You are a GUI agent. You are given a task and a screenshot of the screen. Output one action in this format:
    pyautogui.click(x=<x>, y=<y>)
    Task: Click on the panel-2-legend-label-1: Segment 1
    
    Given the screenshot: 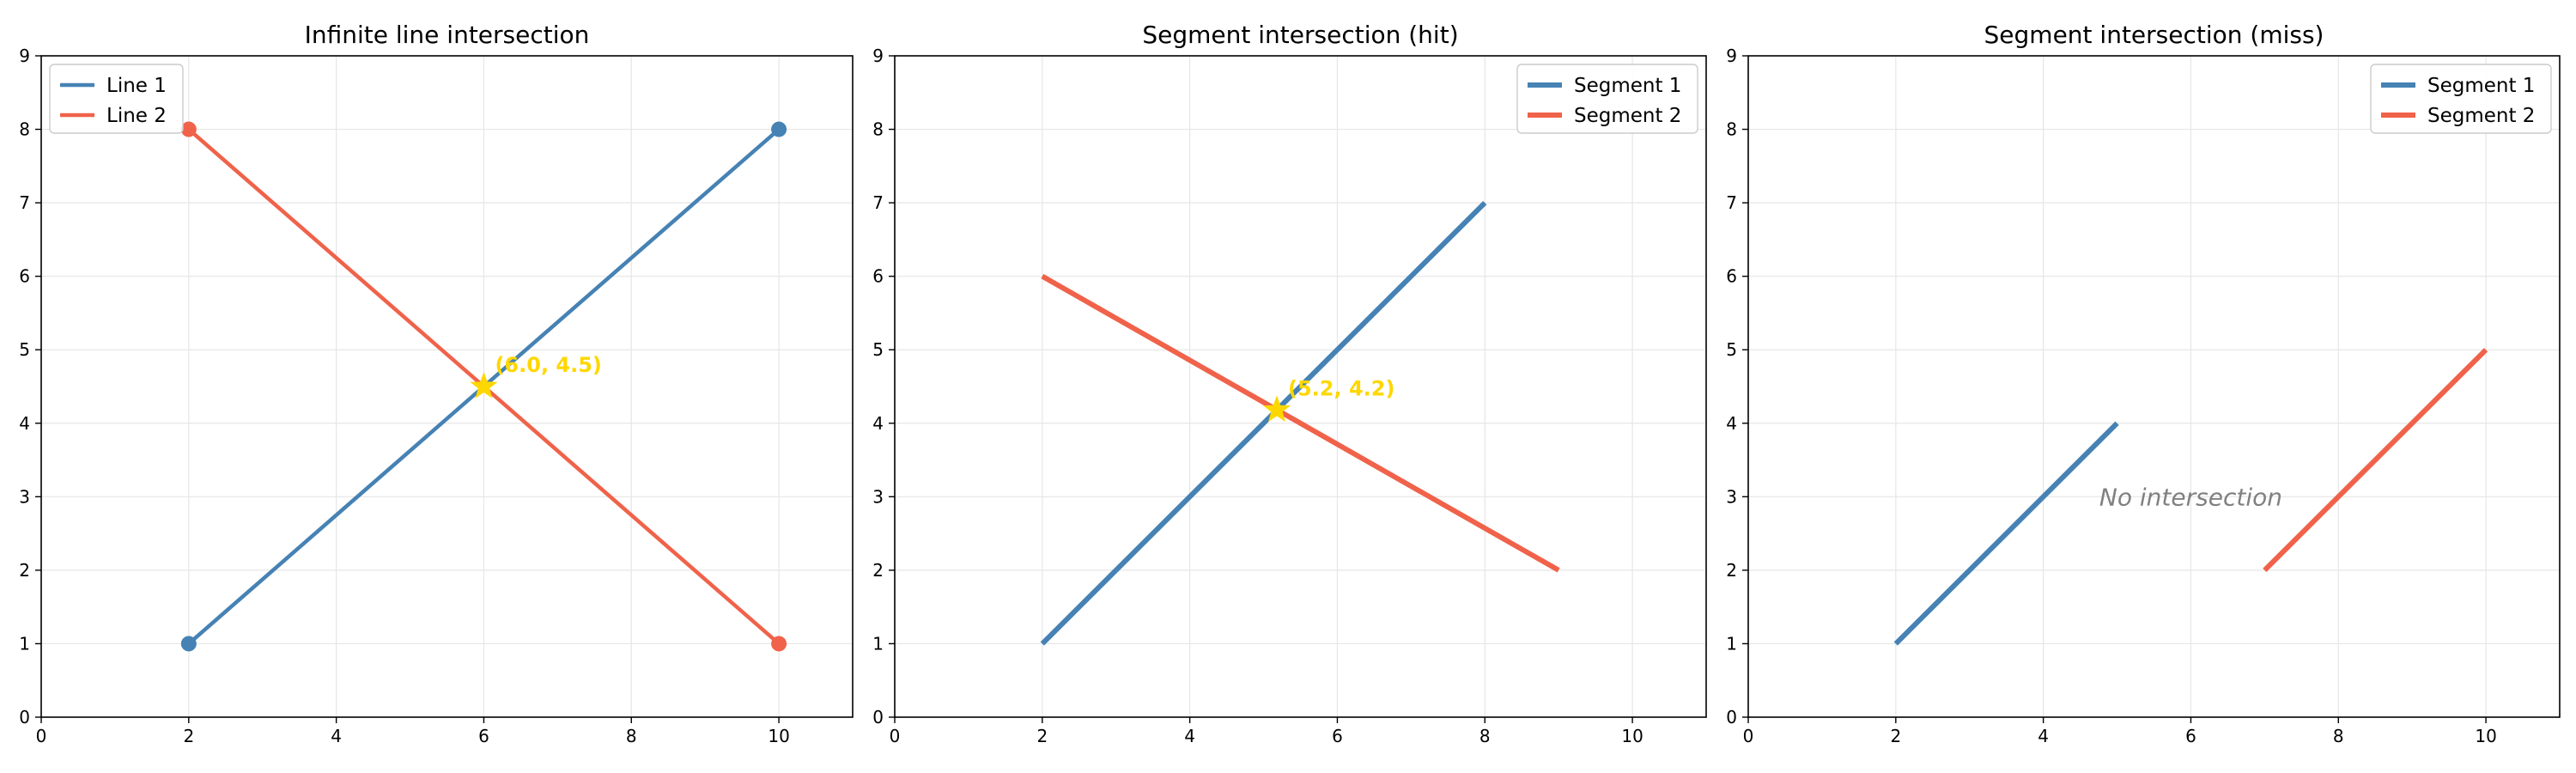 What is the action you would take?
    pyautogui.click(x=1627, y=86)
    